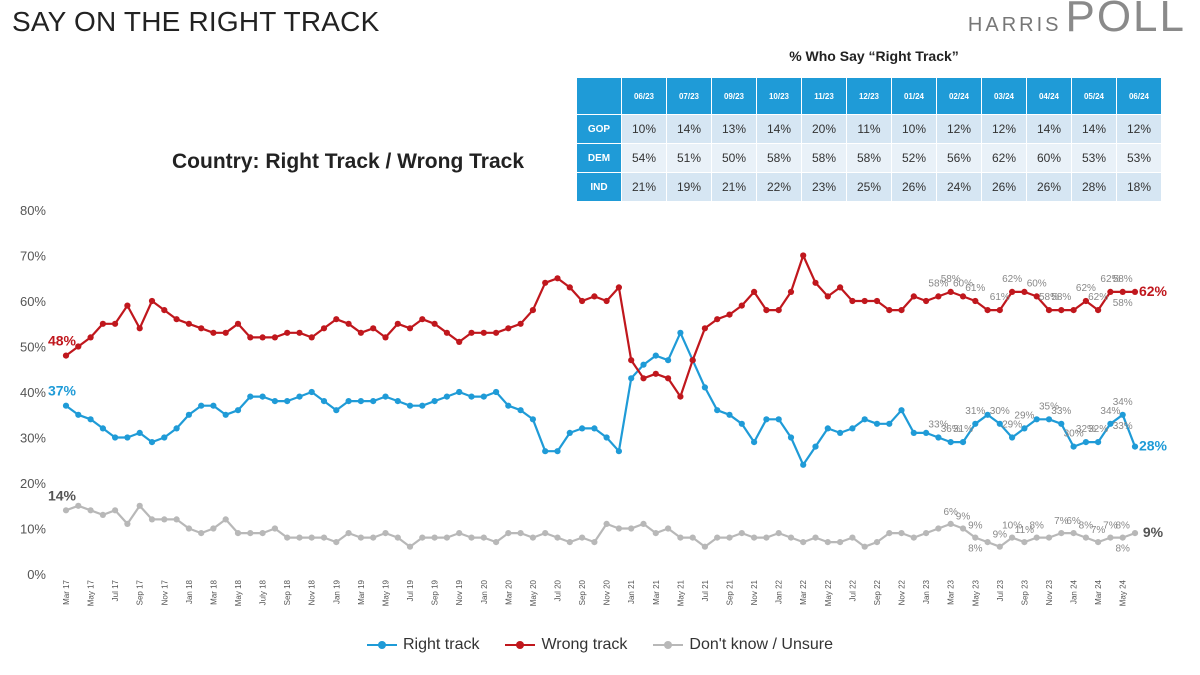  Describe the element at coordinates (484, 591) in the screenshot. I see `x-tick-label: Jan 20` at that location.